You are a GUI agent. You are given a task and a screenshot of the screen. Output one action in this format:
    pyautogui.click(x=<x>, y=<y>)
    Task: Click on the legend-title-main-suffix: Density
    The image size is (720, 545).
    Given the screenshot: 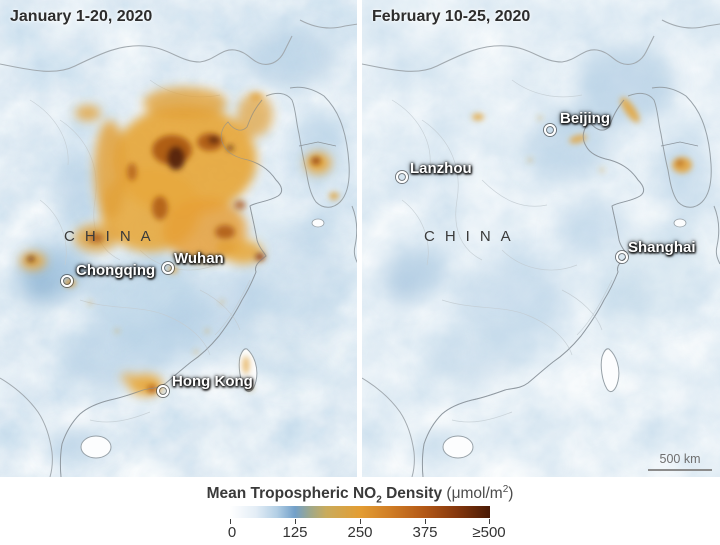 What is the action you would take?
    pyautogui.click(x=412, y=494)
    